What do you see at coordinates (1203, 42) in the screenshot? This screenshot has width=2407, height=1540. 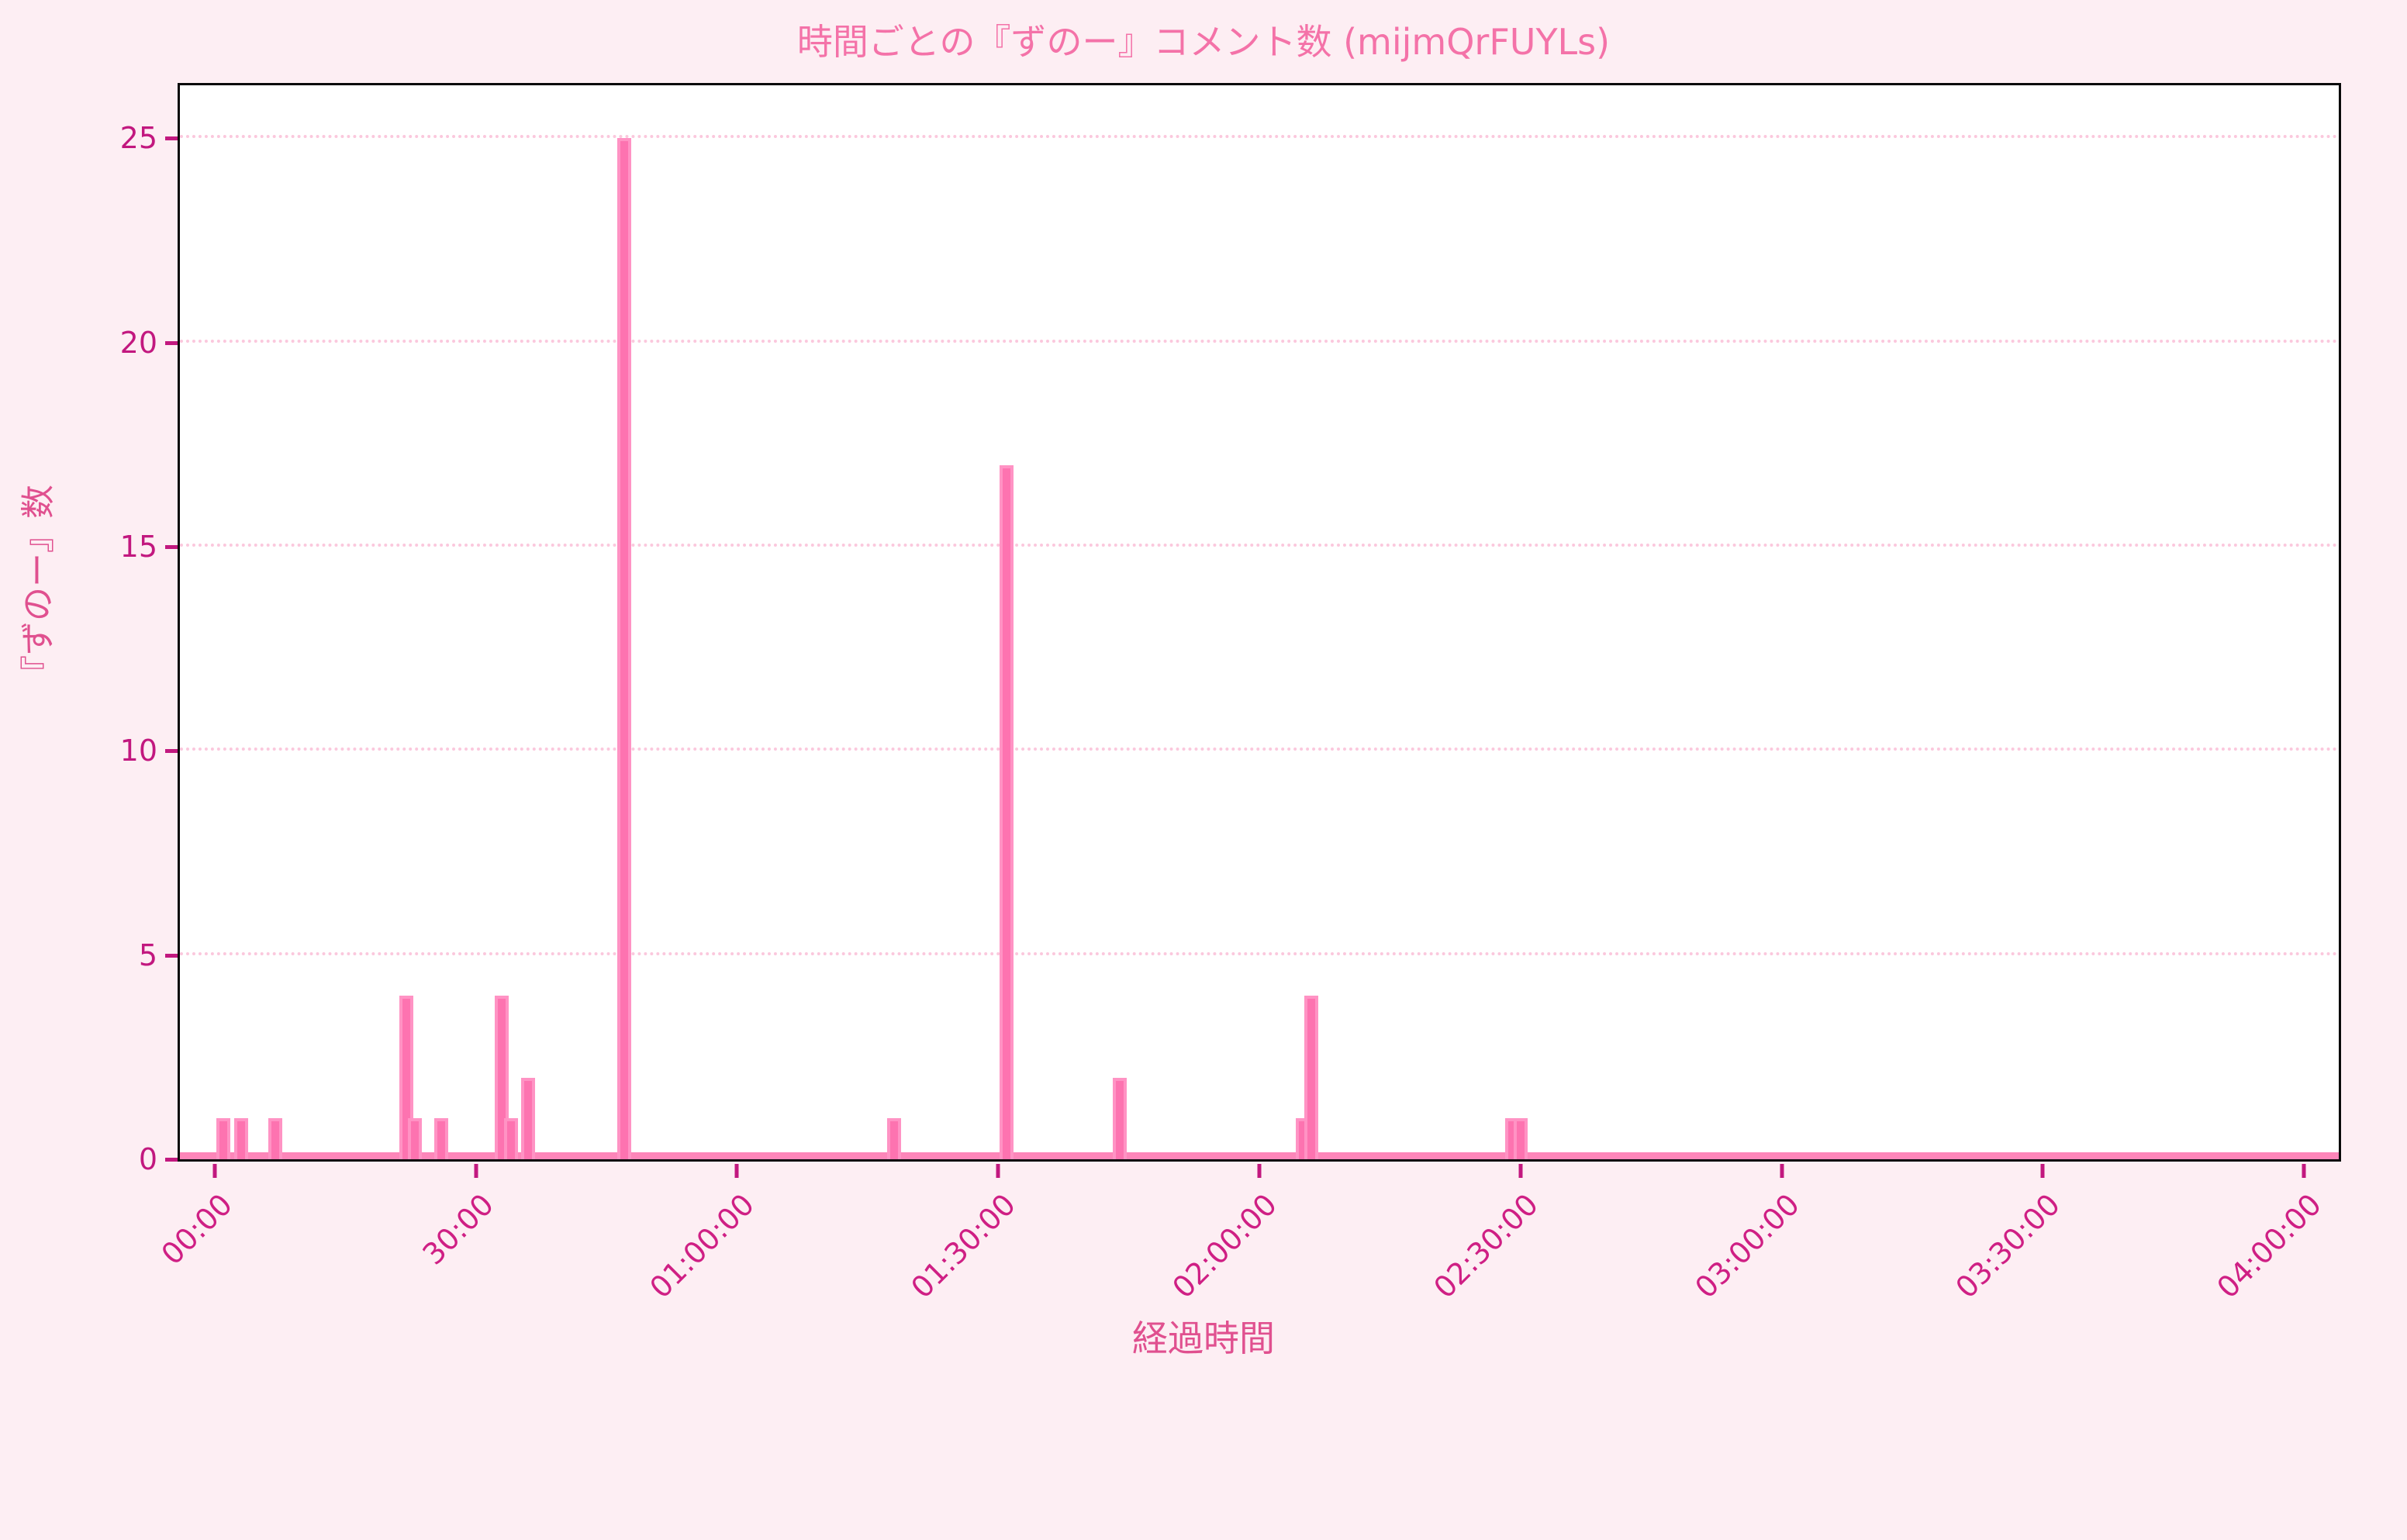 I see `chart-title: 時間ごとの『ずのー』コメント数 (mijmQrFUYLs)` at bounding box center [1203, 42].